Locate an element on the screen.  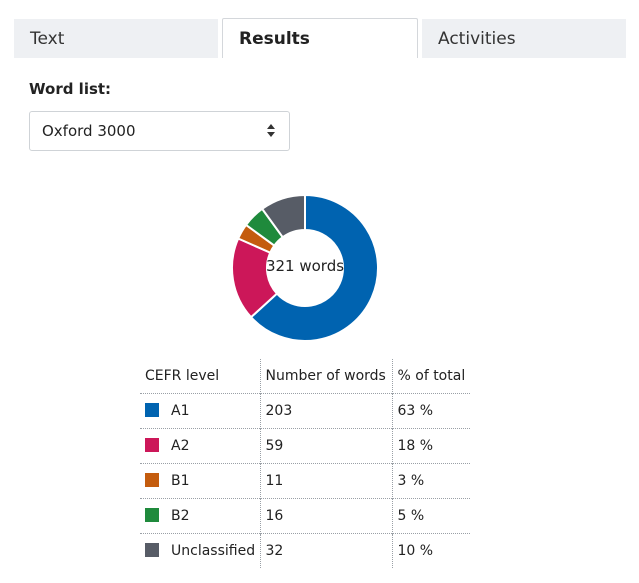
level-cell: A2 is located at coordinates (200, 445).